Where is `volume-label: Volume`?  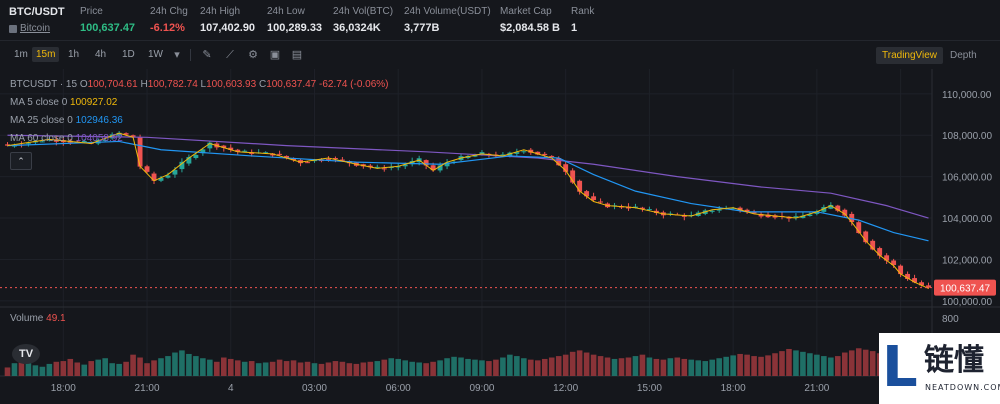
volume-label: Volume is located at coordinates (27, 318).